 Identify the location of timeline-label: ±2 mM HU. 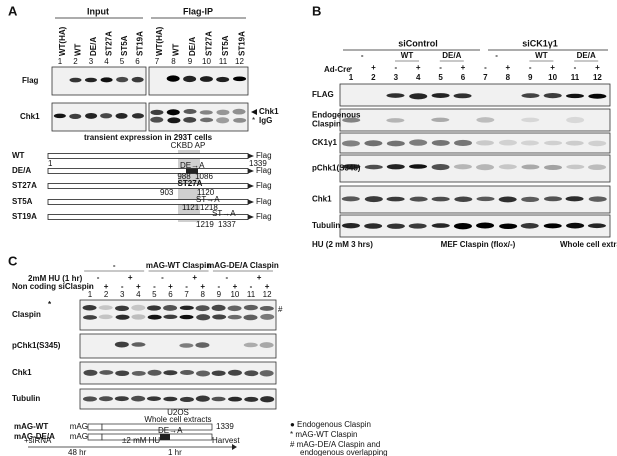
(141, 440).